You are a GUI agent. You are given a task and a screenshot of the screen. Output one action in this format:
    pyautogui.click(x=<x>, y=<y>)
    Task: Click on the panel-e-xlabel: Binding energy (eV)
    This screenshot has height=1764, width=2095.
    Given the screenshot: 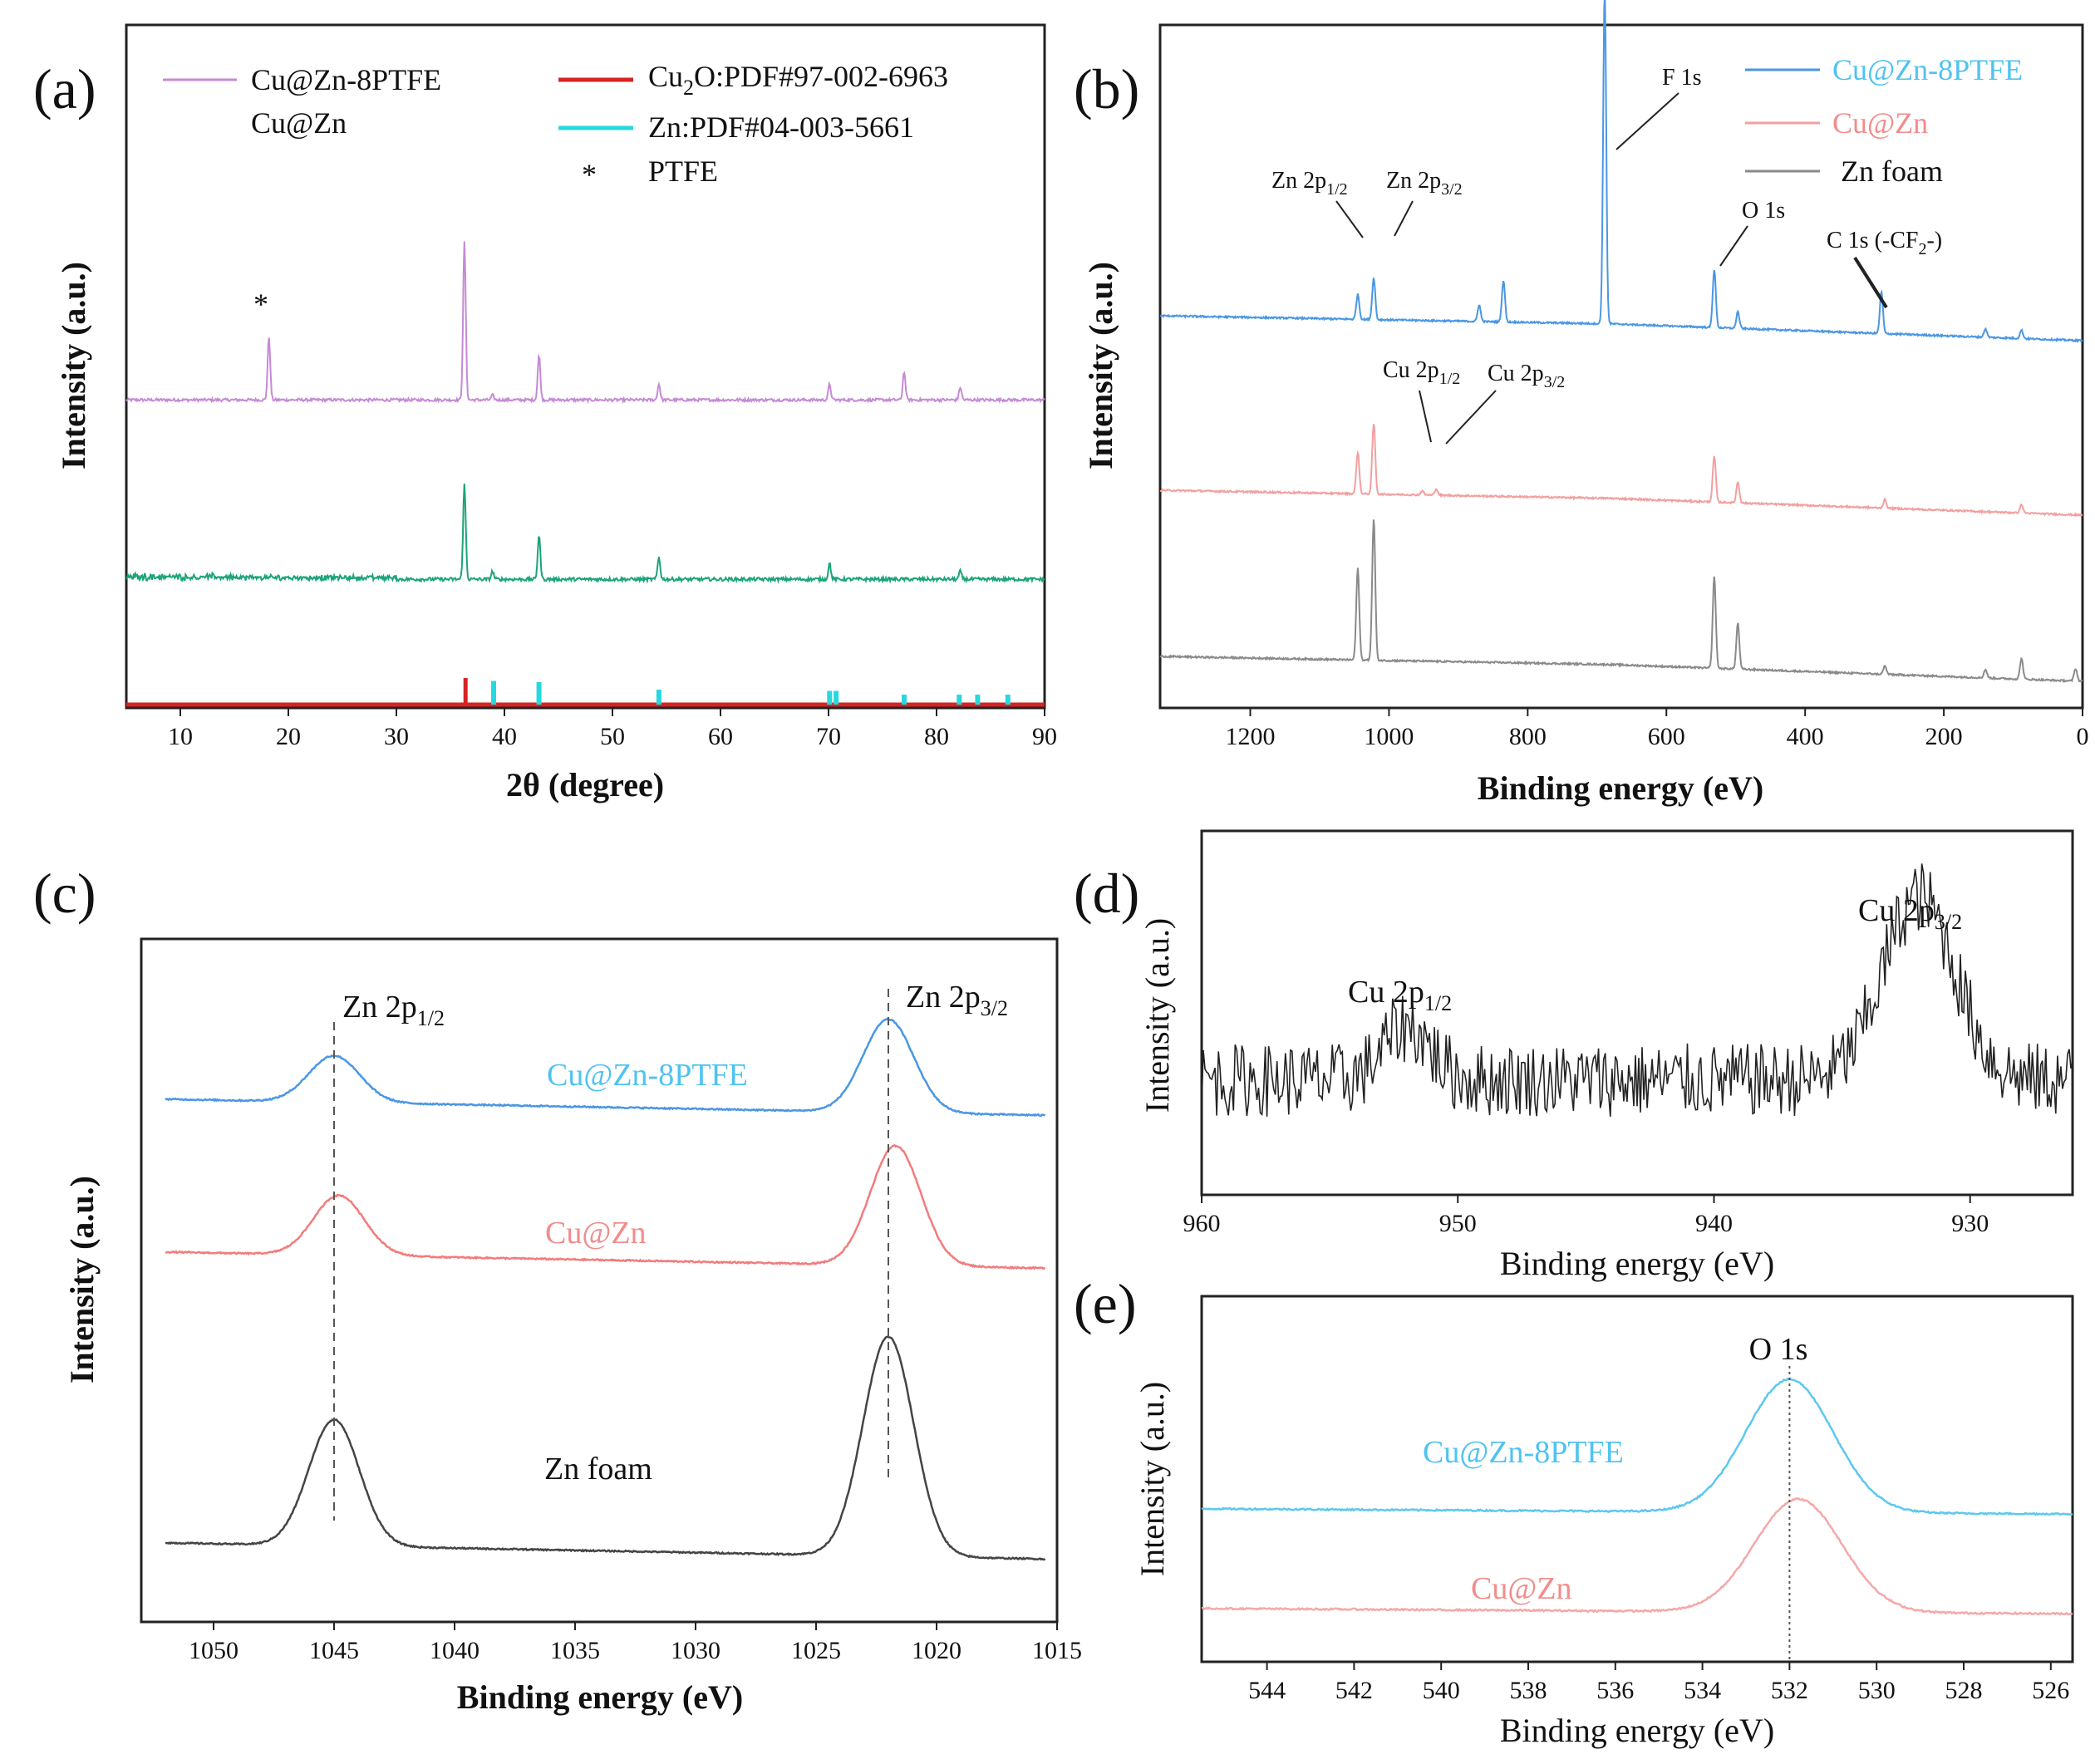 What is the action you would take?
    pyautogui.click(x=1637, y=1730)
    